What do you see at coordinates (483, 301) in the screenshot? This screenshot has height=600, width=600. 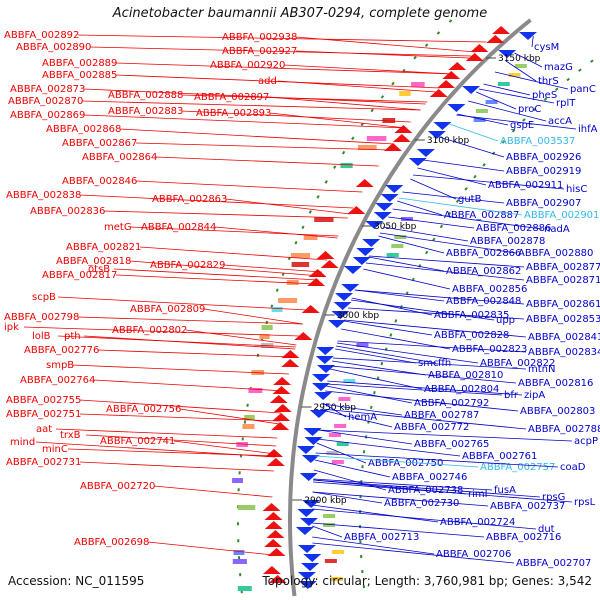 I see `gene-label-abbfa_002848: ABBFA_002848` at bounding box center [483, 301].